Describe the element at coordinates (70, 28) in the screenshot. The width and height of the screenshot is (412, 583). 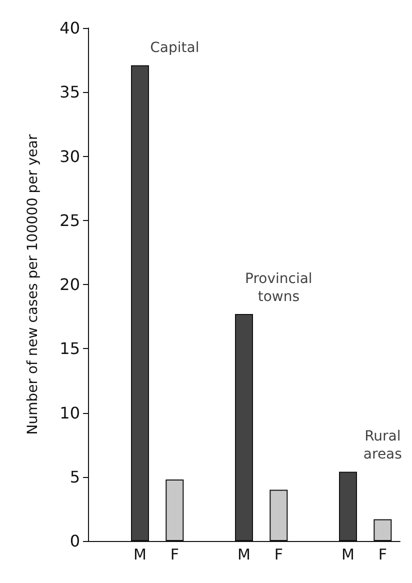
I see `y-tick-label: 40` at that location.